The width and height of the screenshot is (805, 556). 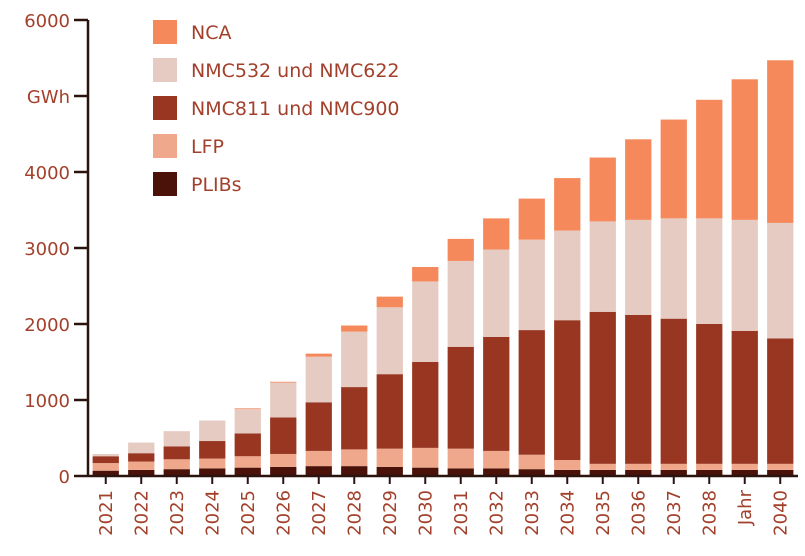 What do you see at coordinates (165, 146) in the screenshot?
I see `legend-swatch` at bounding box center [165, 146].